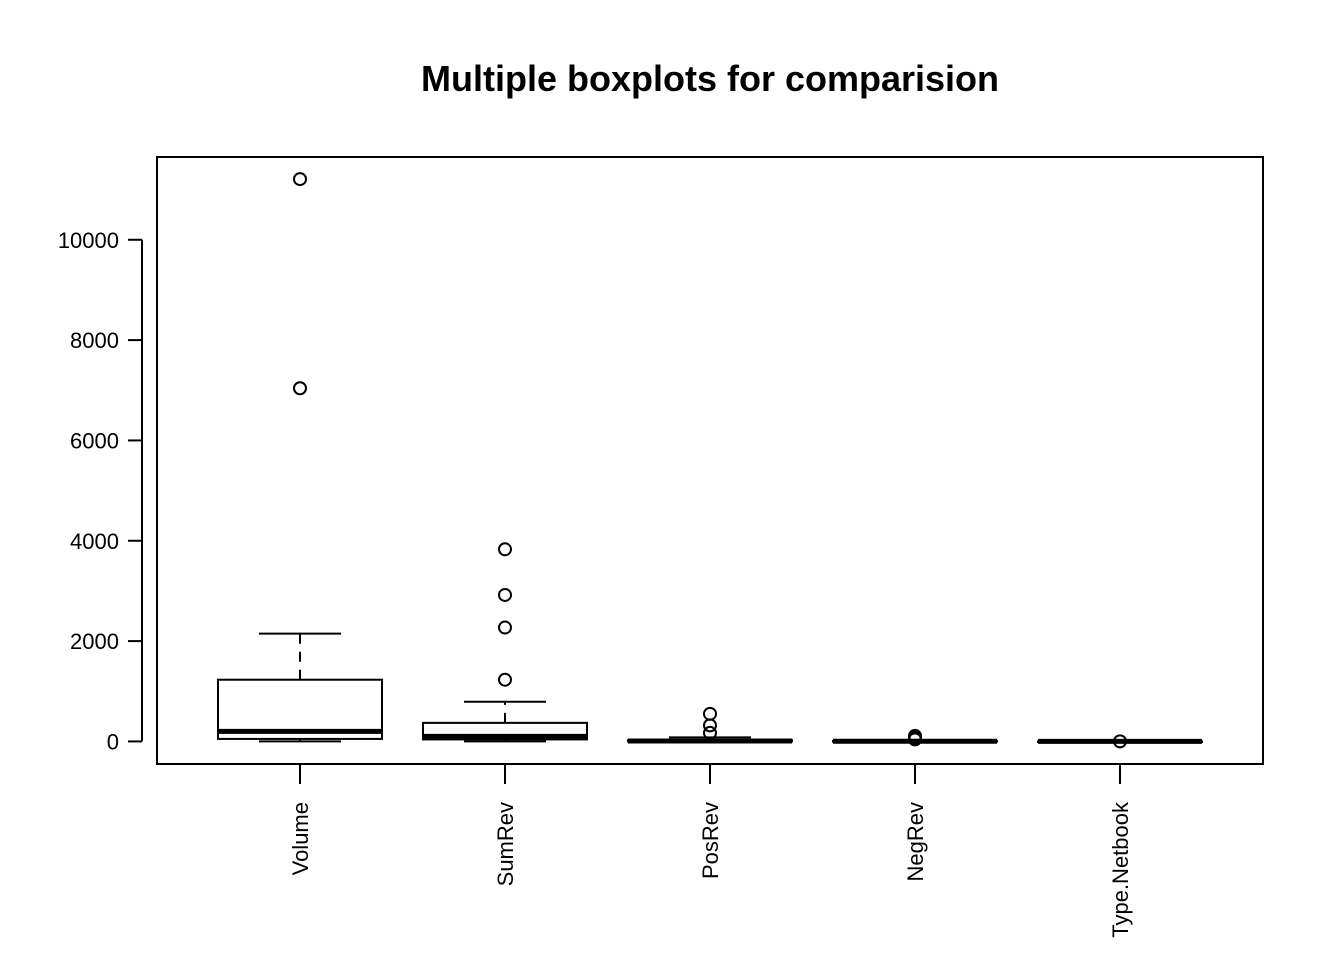 This screenshot has height=960, width=1344. What do you see at coordinates (505, 844) in the screenshot?
I see `x-tick-label: SumRev` at bounding box center [505, 844].